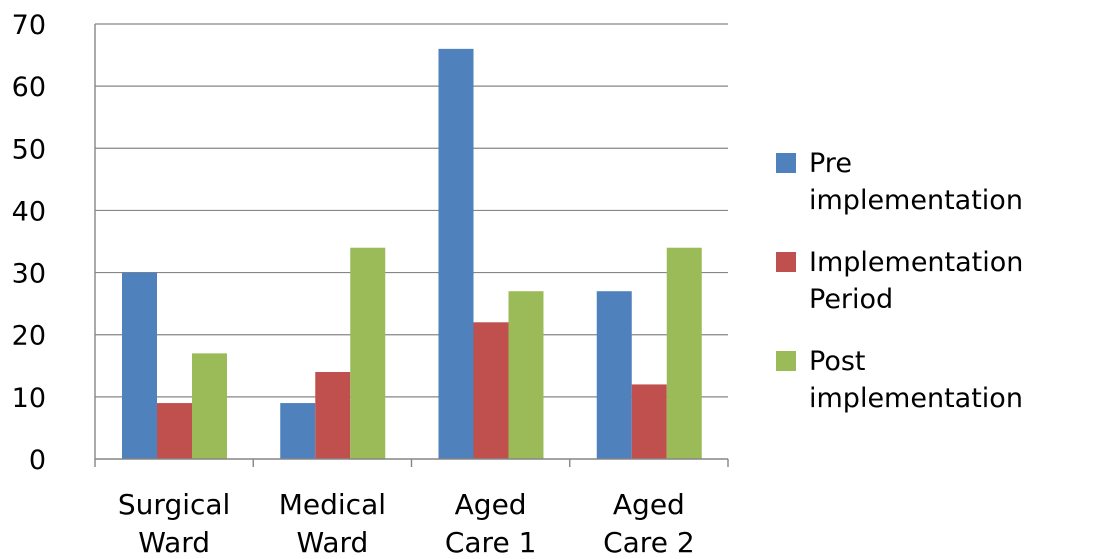  I want to click on legend-label-0: Pre implementation, so click(916, 182).